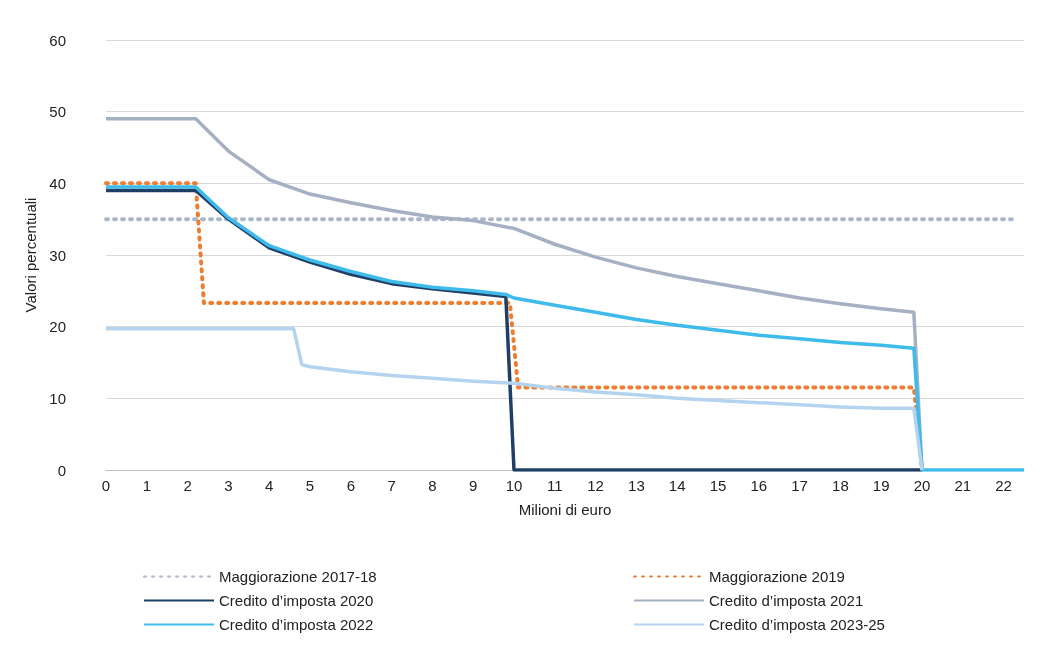 This screenshot has width=1062, height=653. I want to click on legend-label: Maggiorazione 2019, so click(777, 576).